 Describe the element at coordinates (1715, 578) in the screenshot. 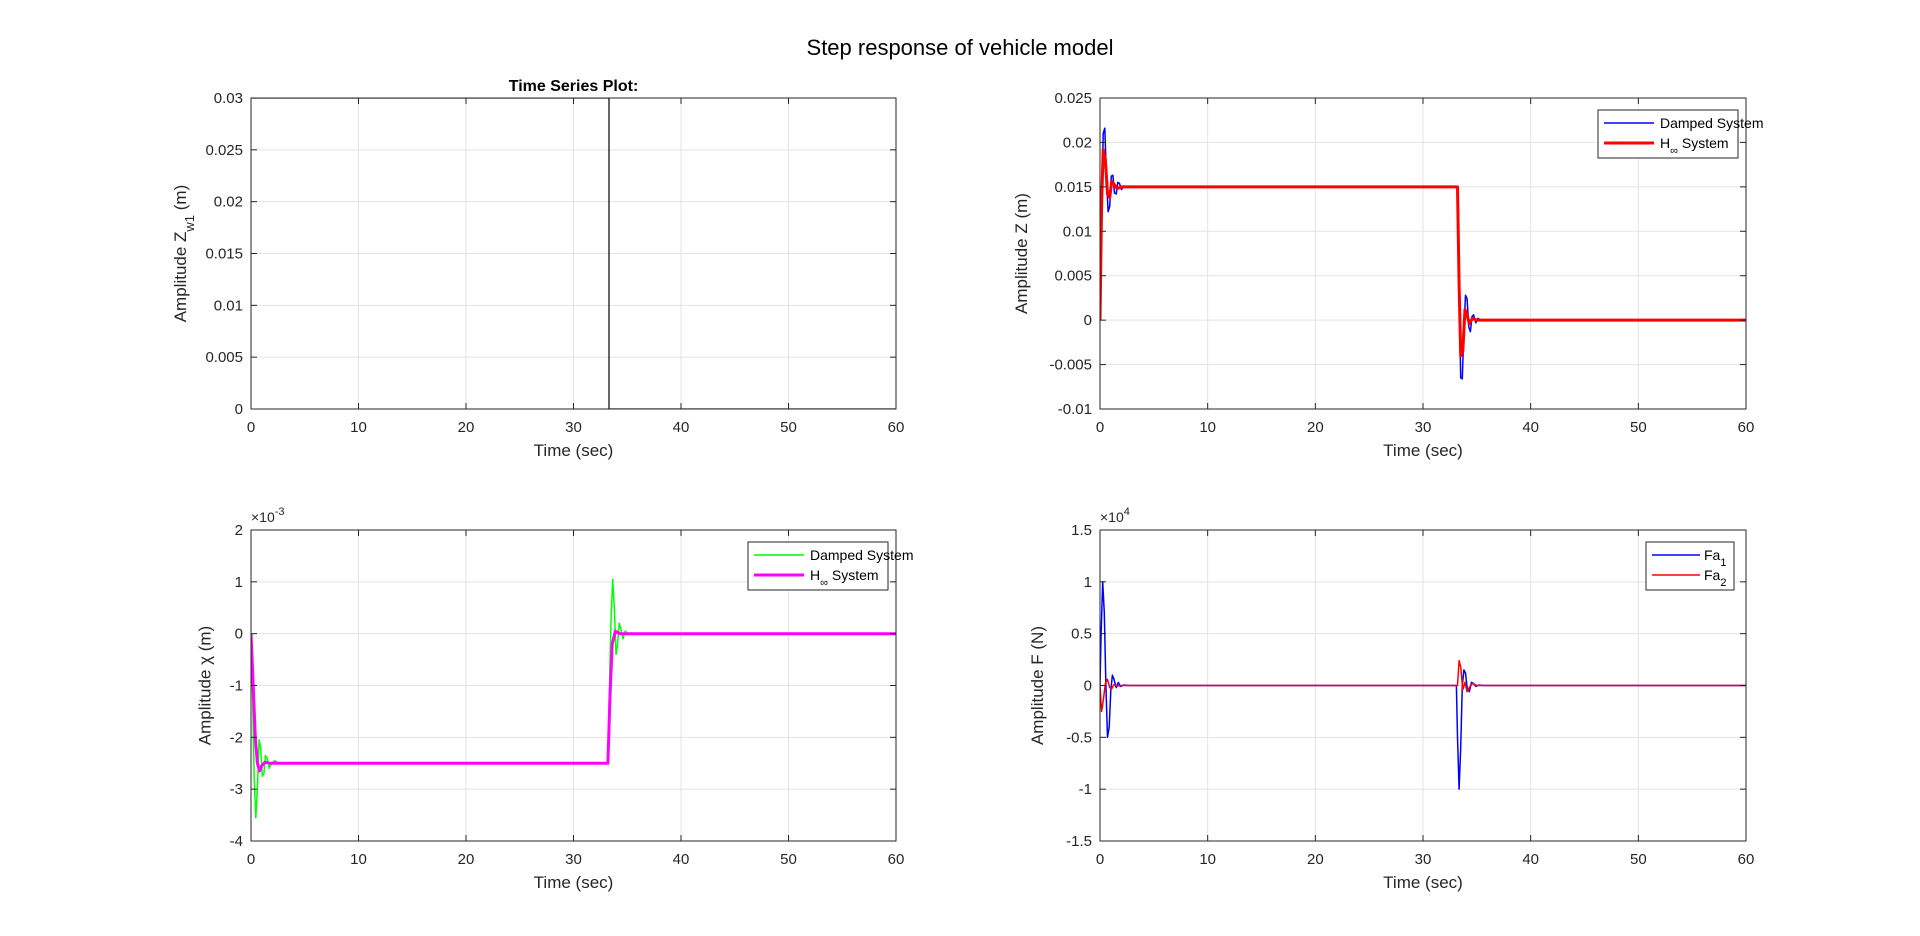

I see `legend-label: Fa2` at that location.